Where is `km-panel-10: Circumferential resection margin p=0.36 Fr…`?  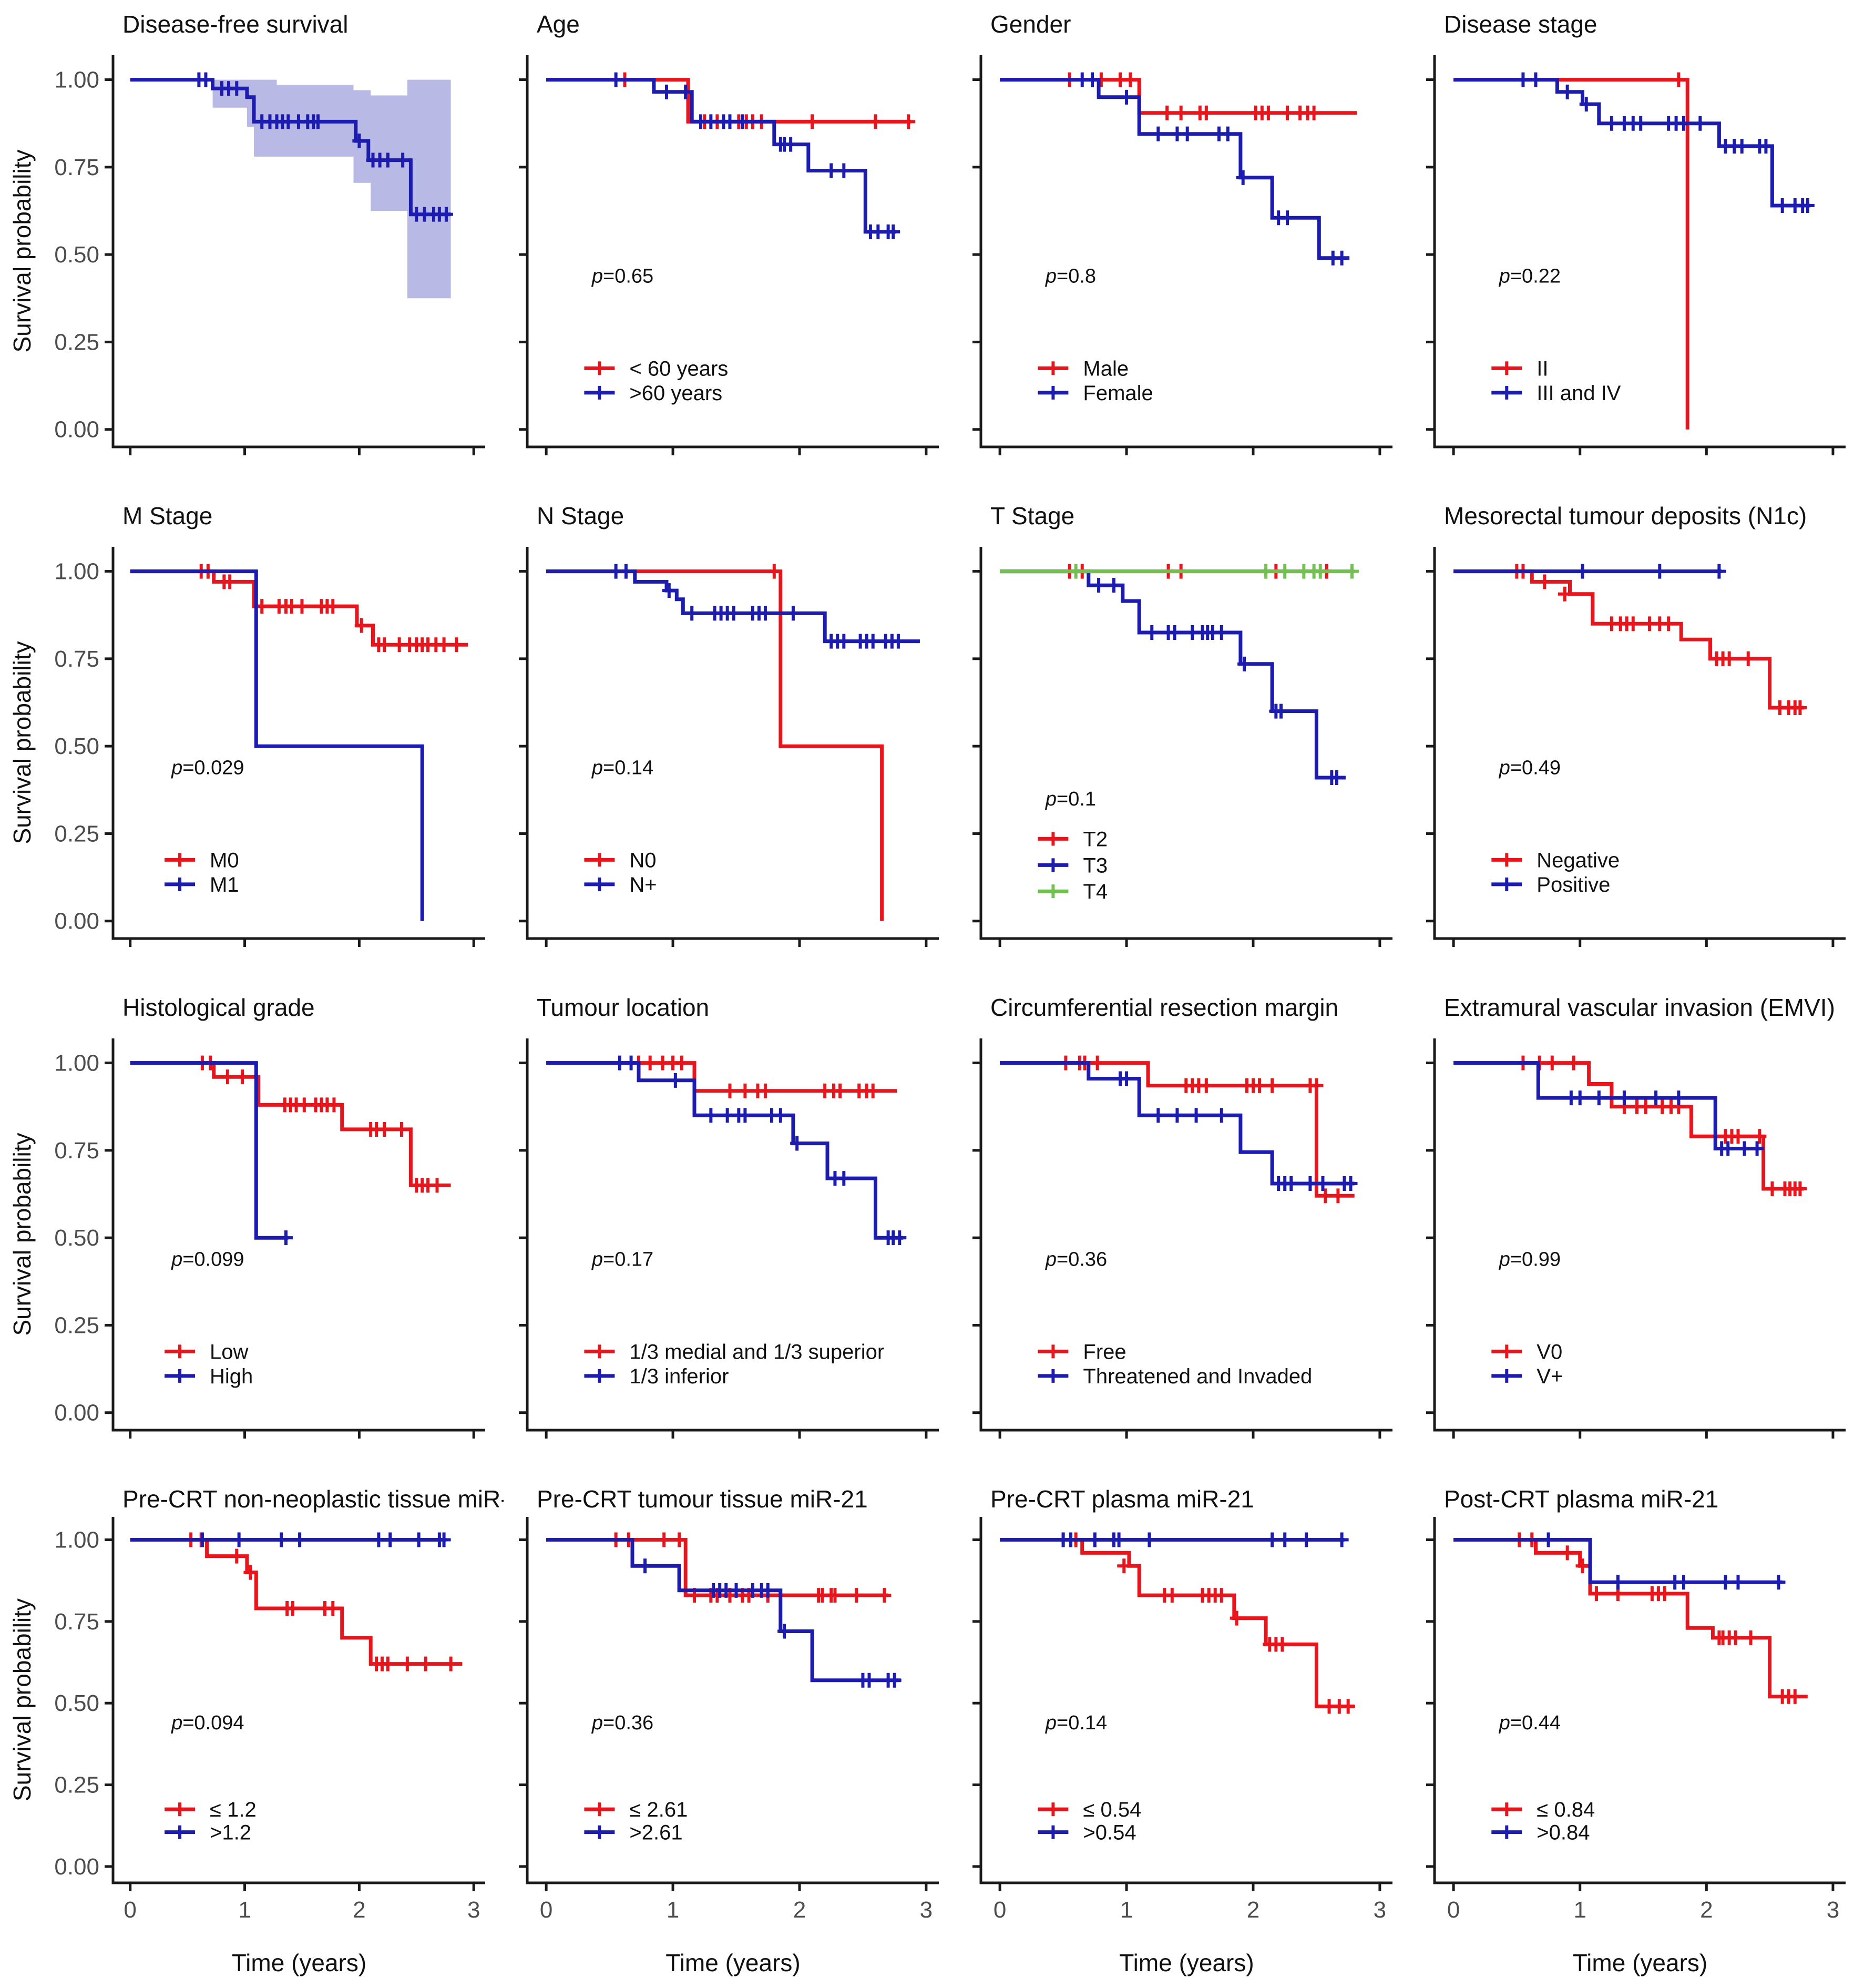 km-panel-10: Circumferential resection margin p=0.36 Fr… is located at coordinates (1184, 1229).